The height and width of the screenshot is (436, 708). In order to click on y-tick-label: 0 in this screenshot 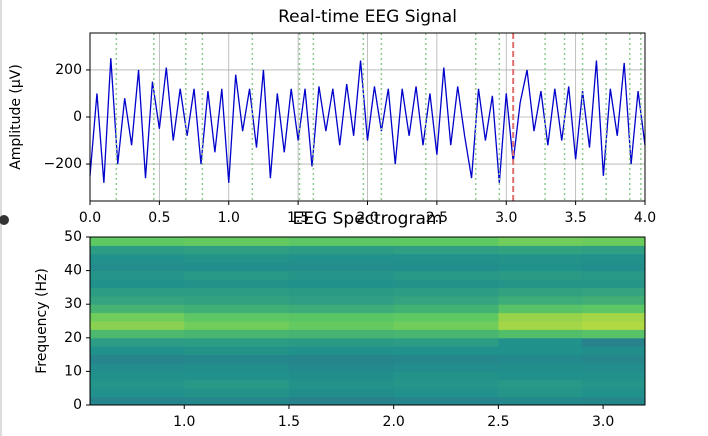, I will do `click(77, 117)`.